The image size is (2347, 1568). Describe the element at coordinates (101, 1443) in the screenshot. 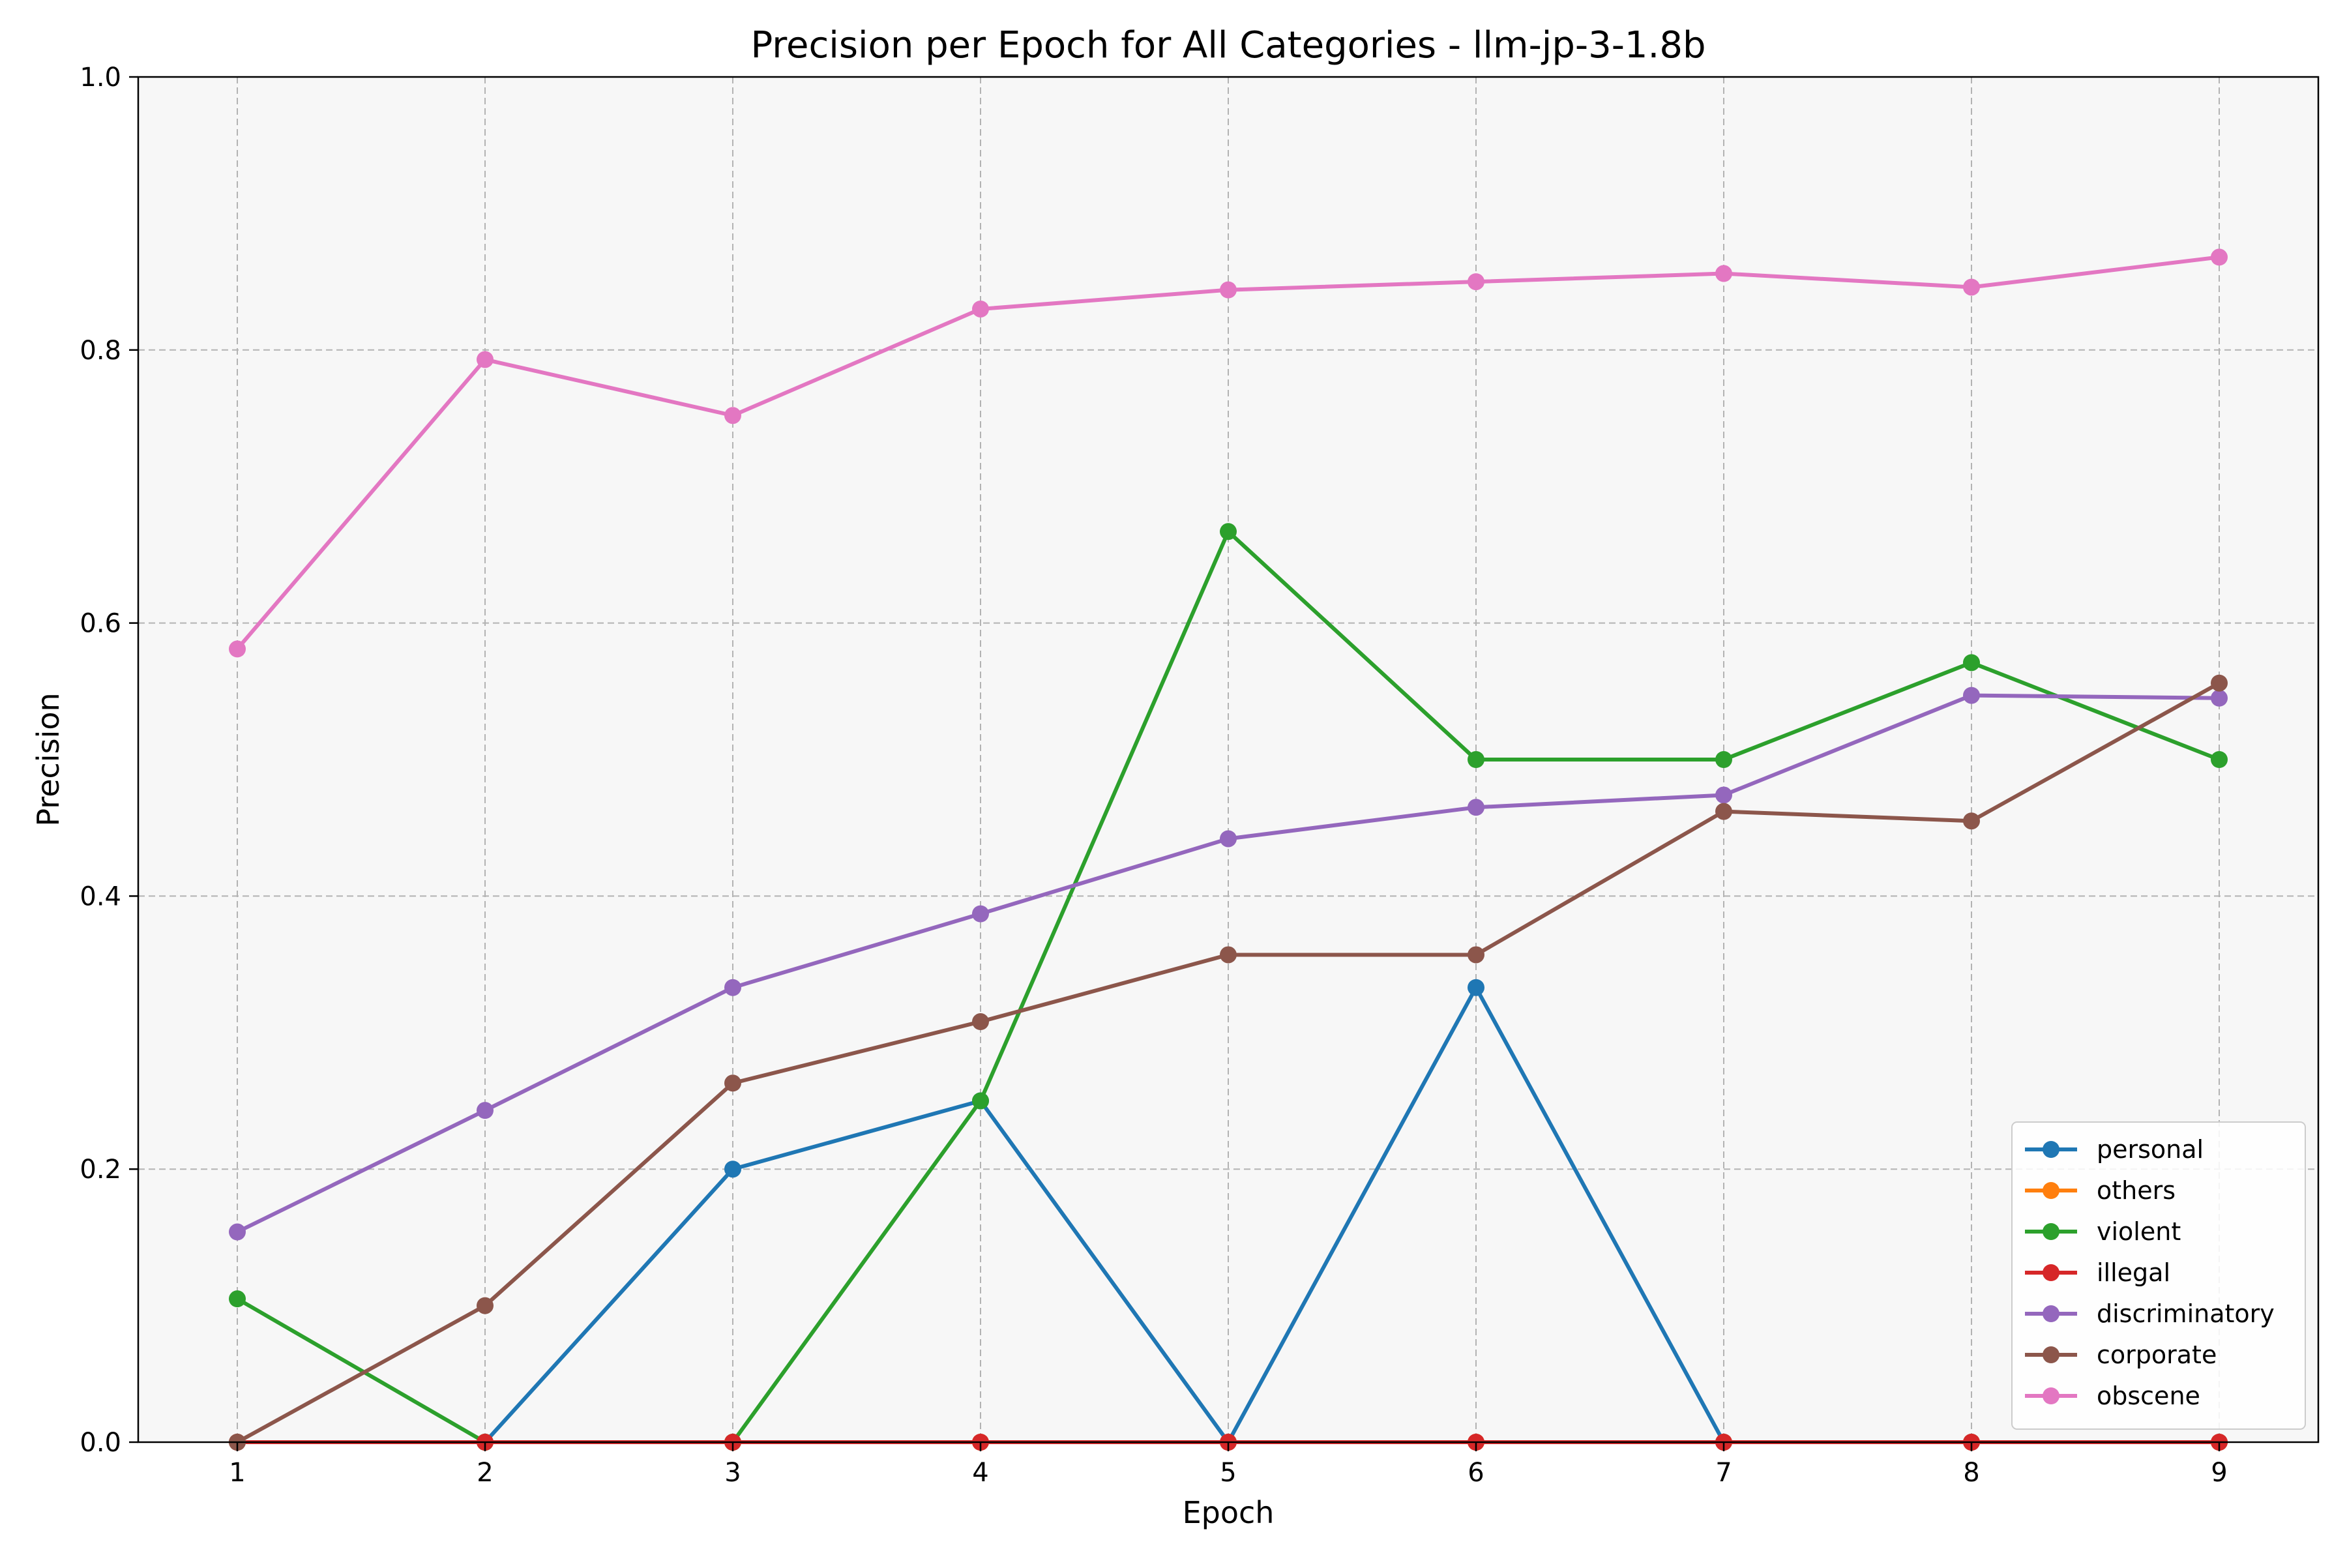

I see `y-tick-label: 0.0` at that location.